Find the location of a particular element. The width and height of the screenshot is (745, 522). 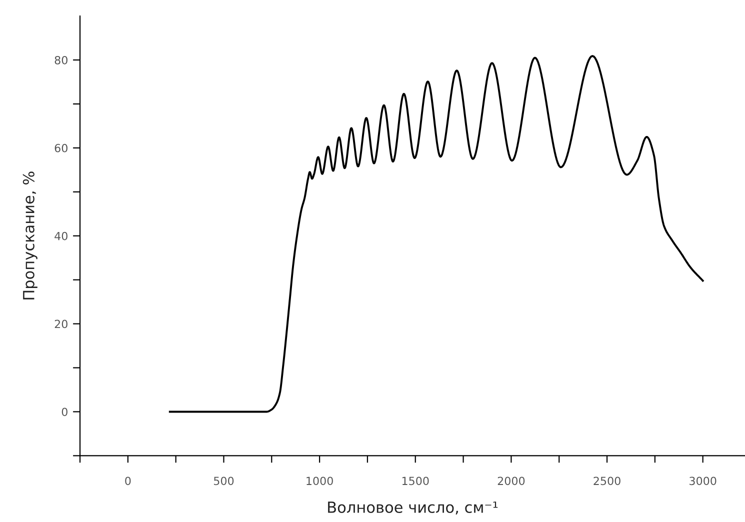

x-tick-label: 1500 is located at coordinates (415, 481).